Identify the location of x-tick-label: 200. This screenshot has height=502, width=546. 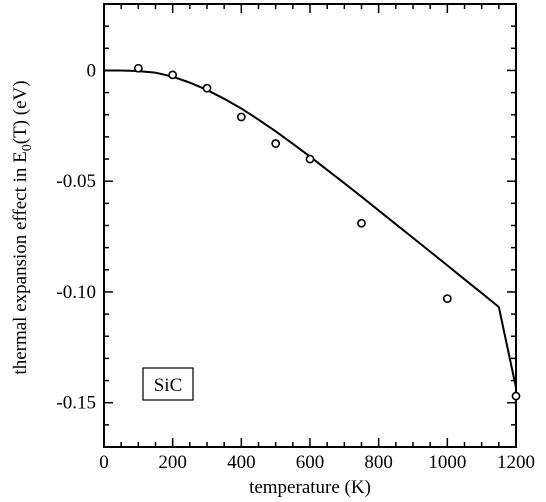
(172, 462).